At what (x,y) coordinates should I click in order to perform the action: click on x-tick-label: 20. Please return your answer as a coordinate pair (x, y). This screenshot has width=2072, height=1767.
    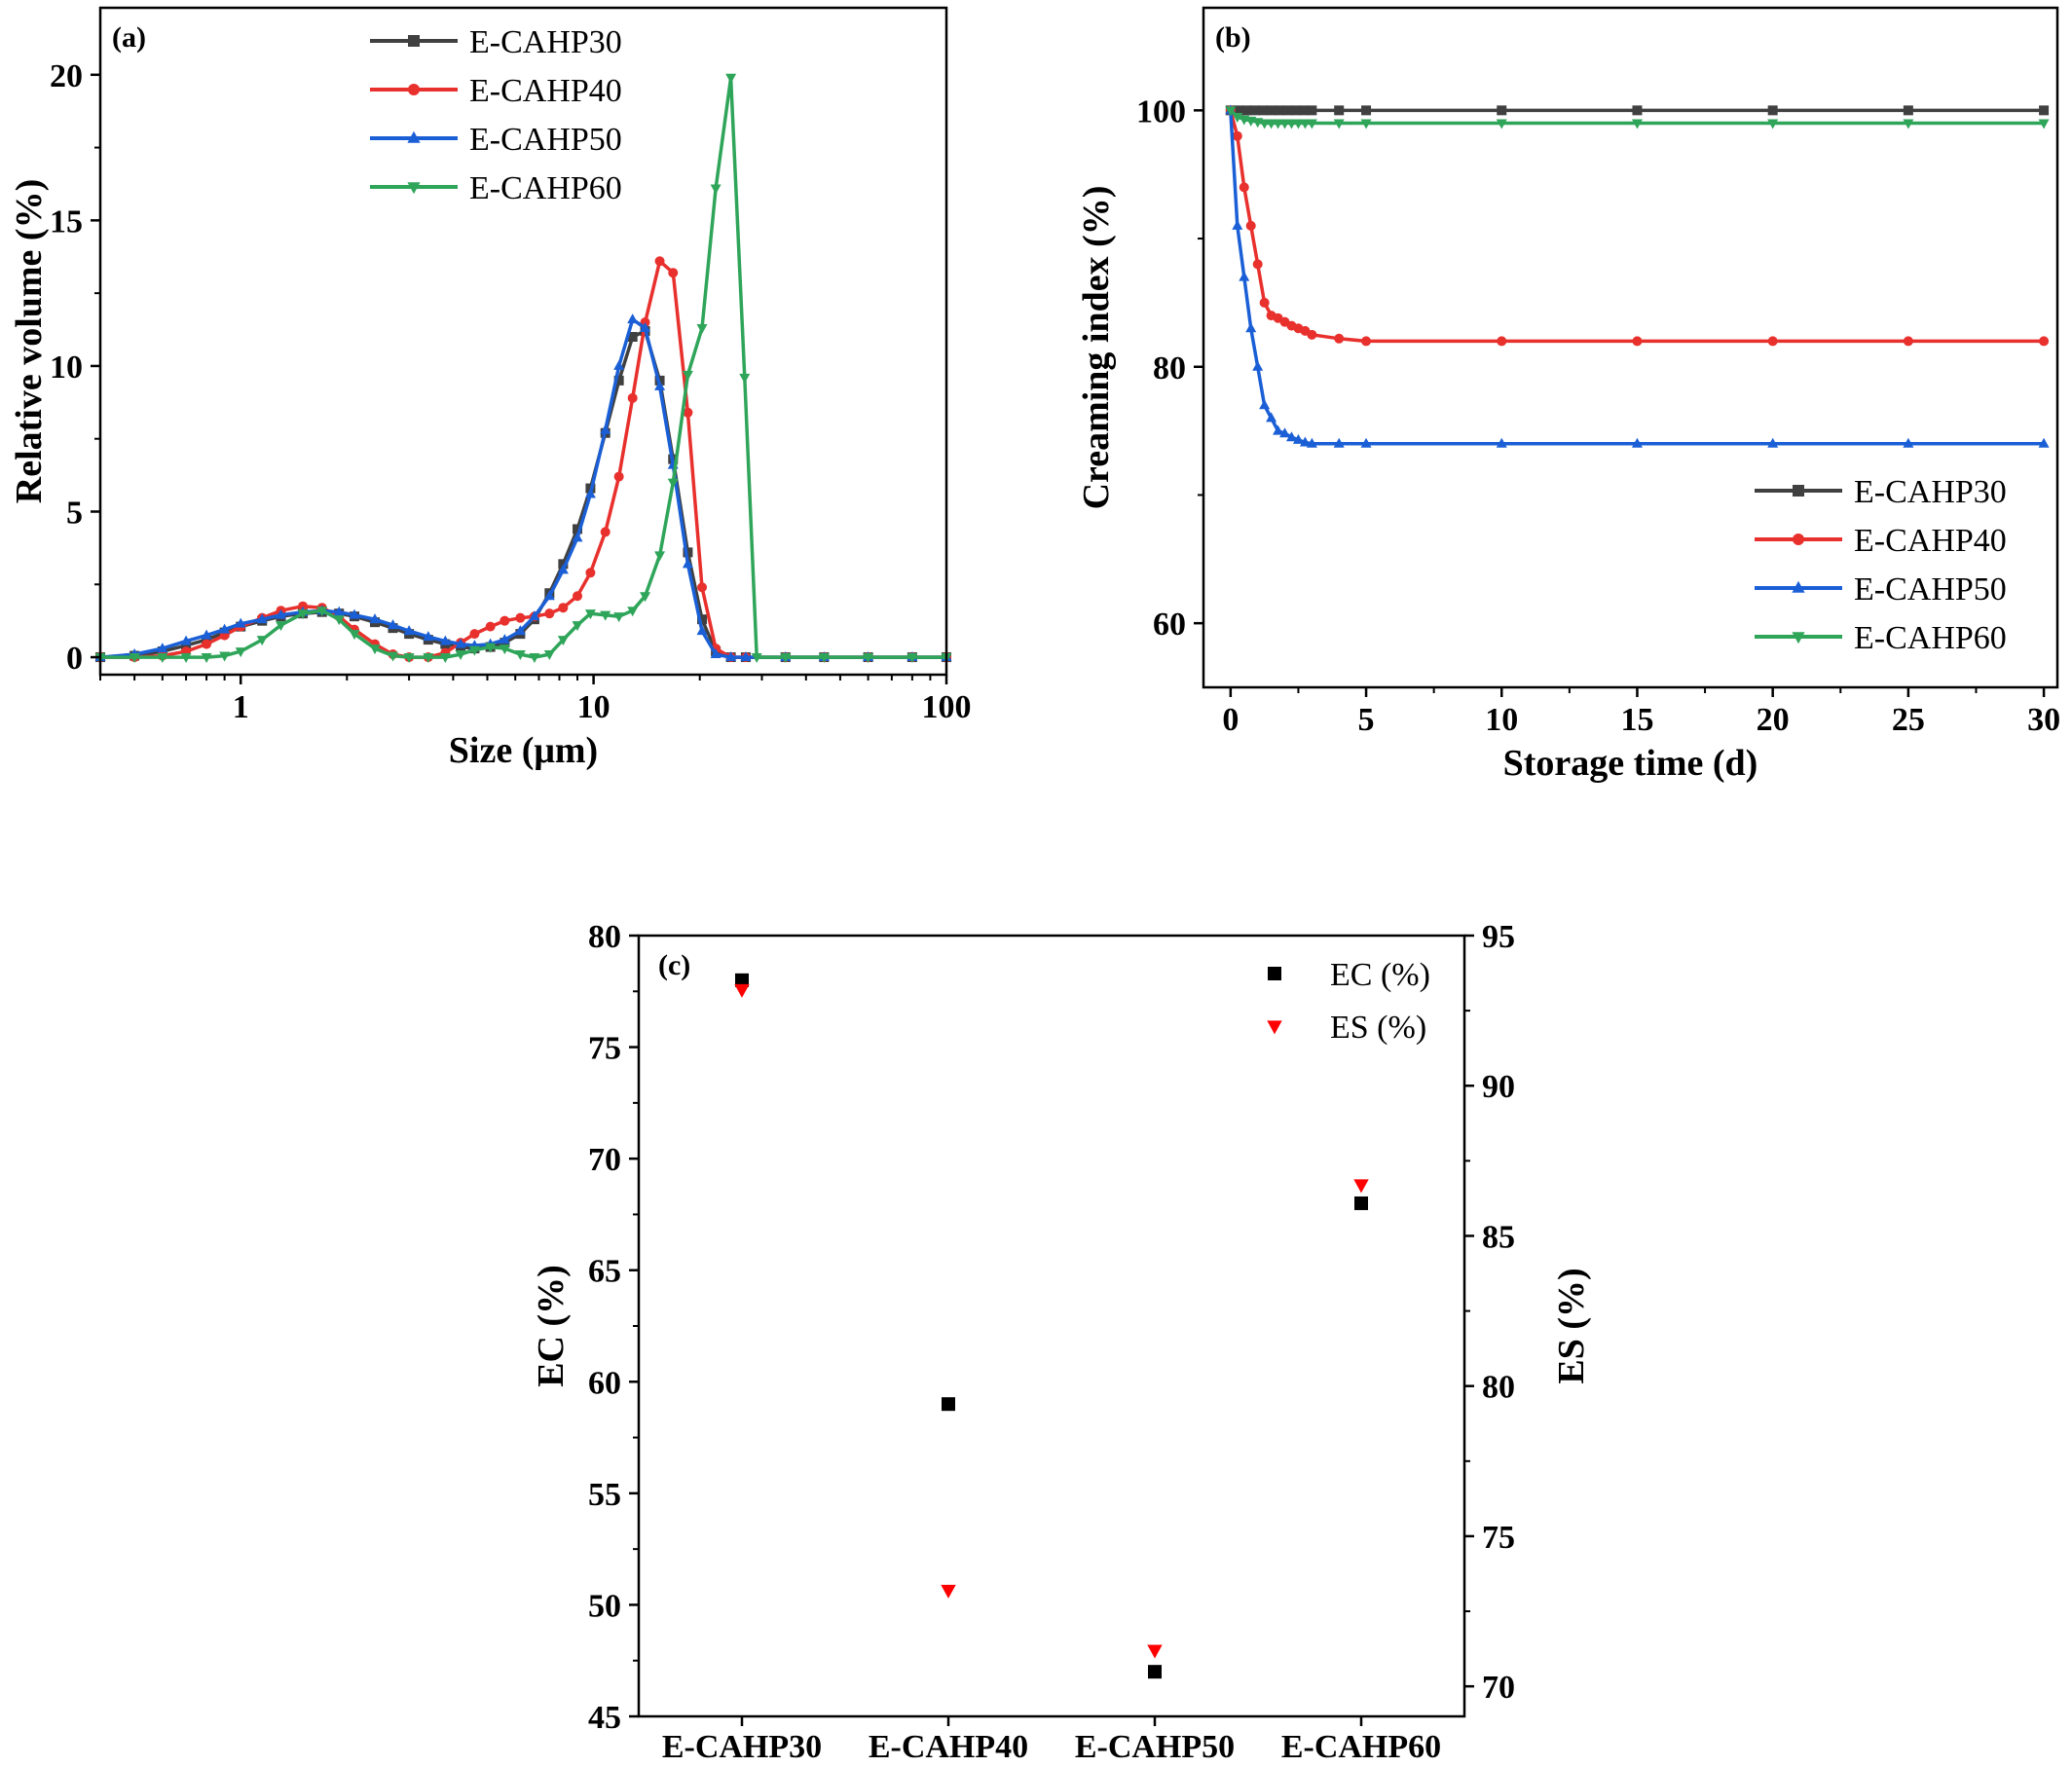
    Looking at the image, I should click on (1773, 720).